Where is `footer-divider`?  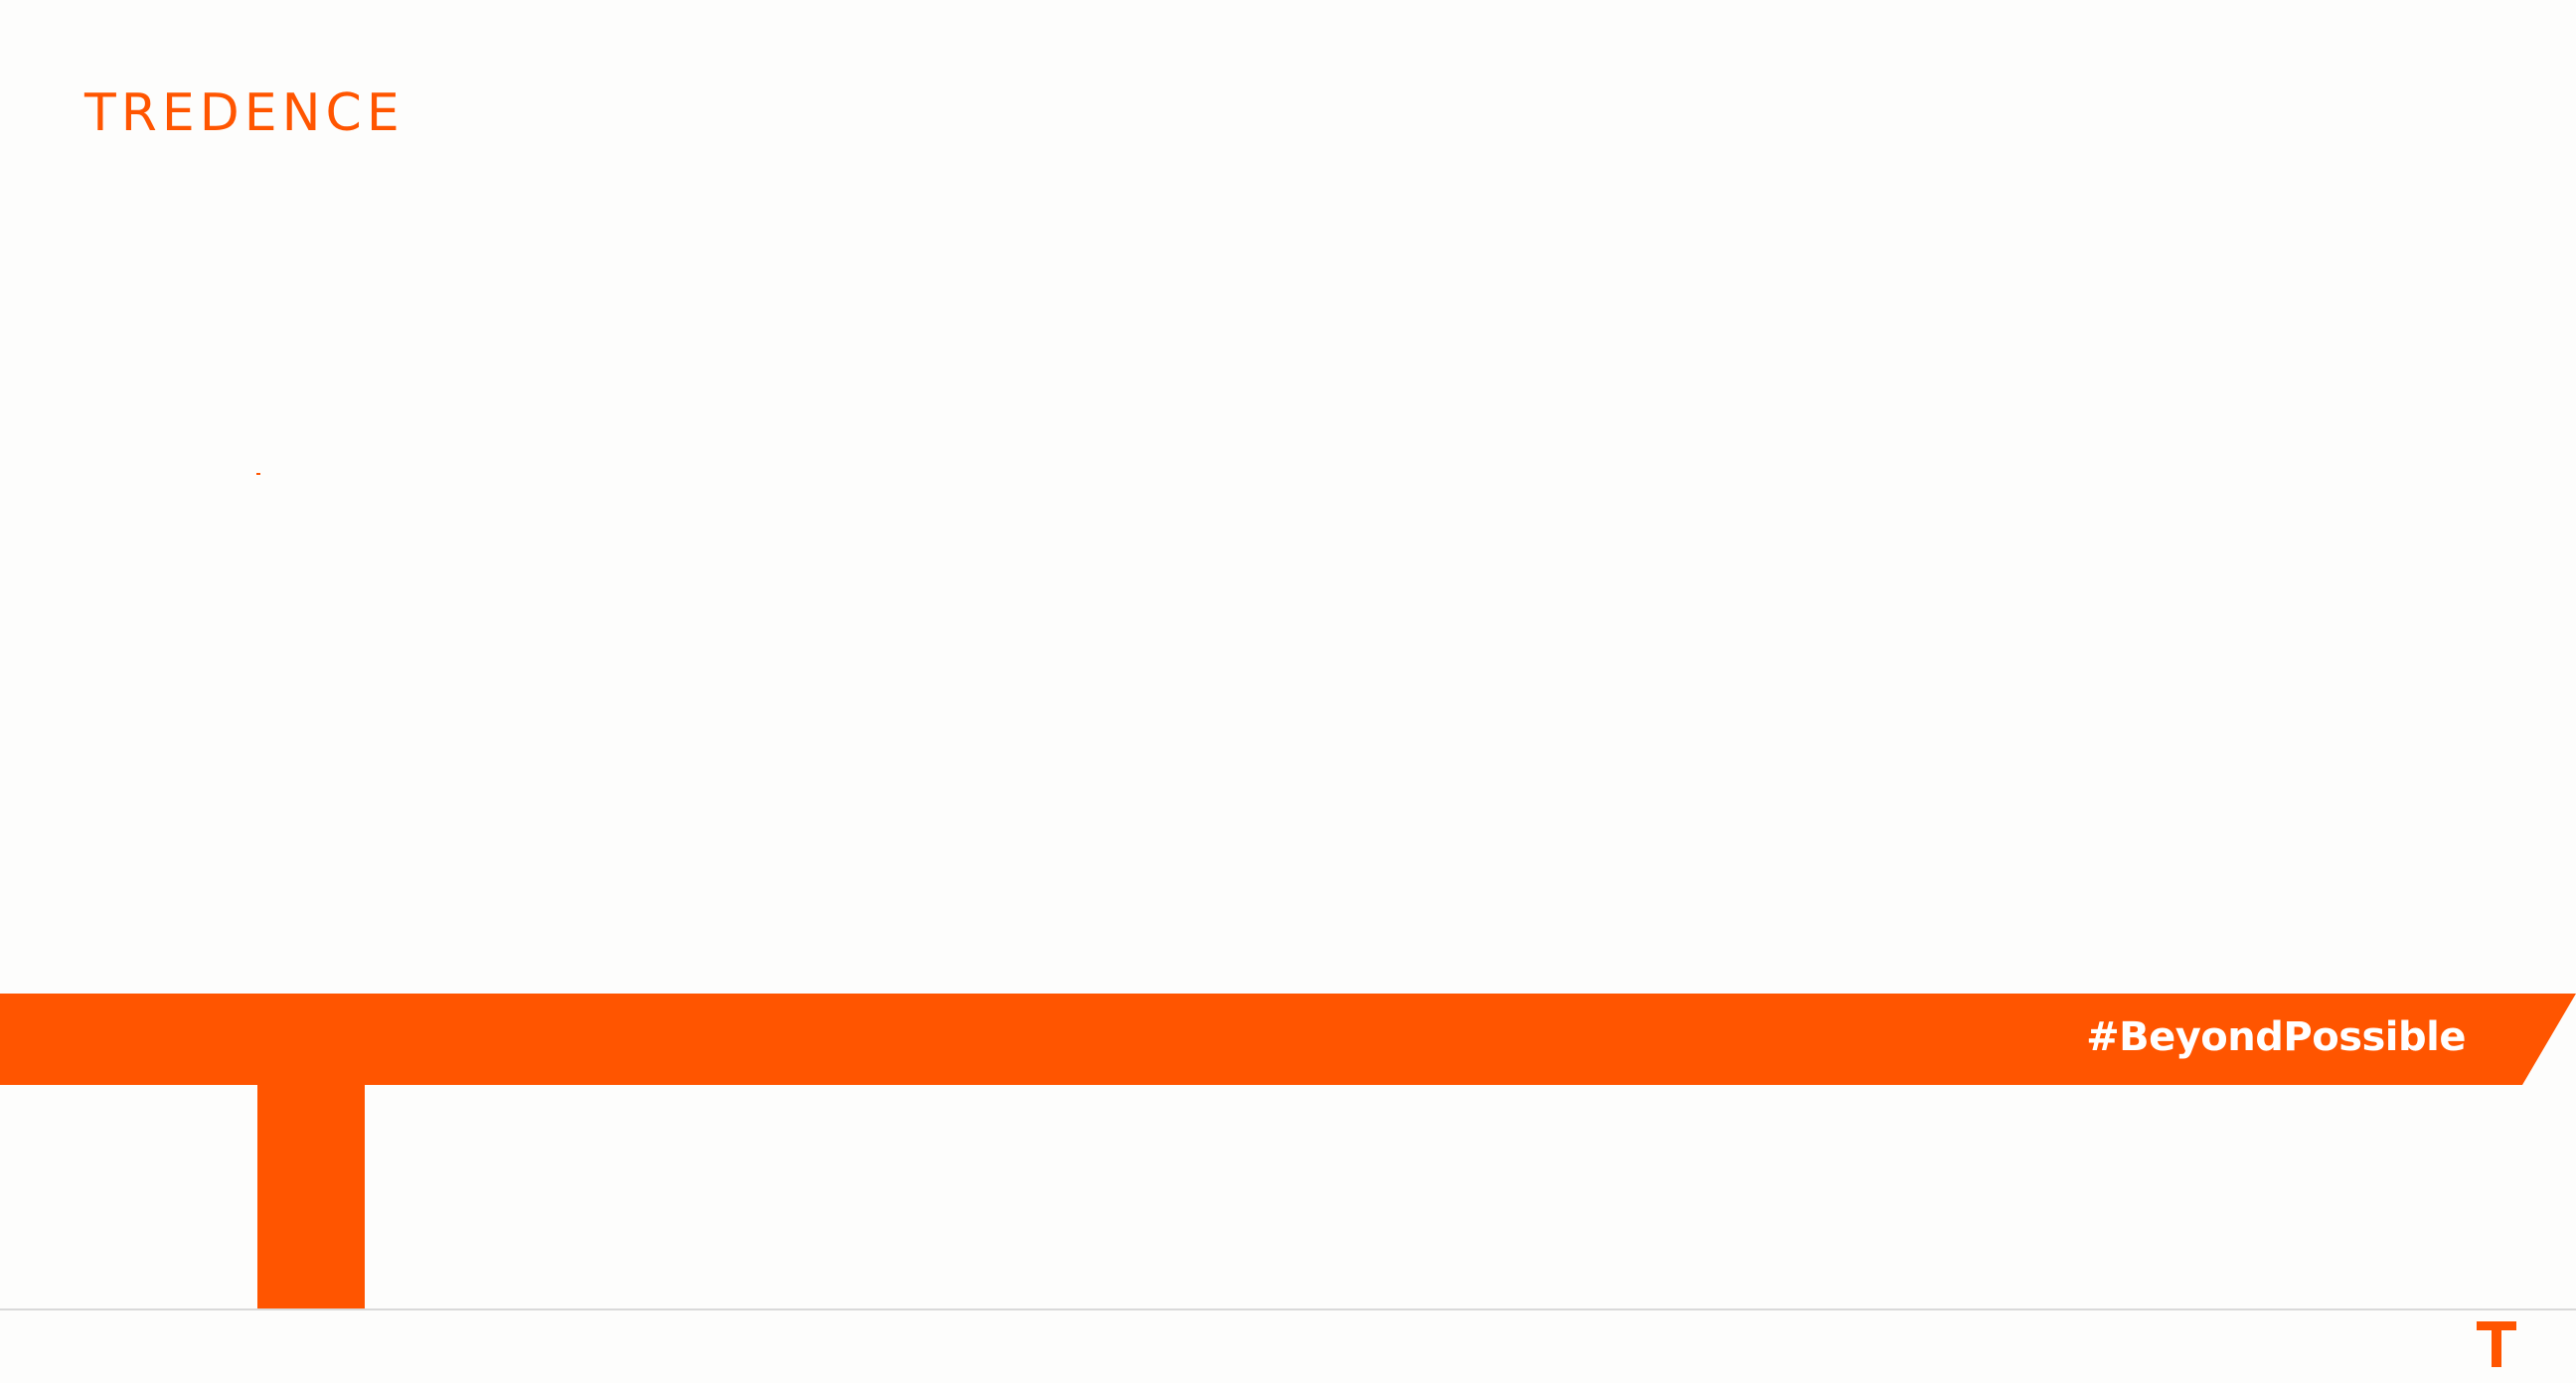
footer-divider is located at coordinates (1288, 1309).